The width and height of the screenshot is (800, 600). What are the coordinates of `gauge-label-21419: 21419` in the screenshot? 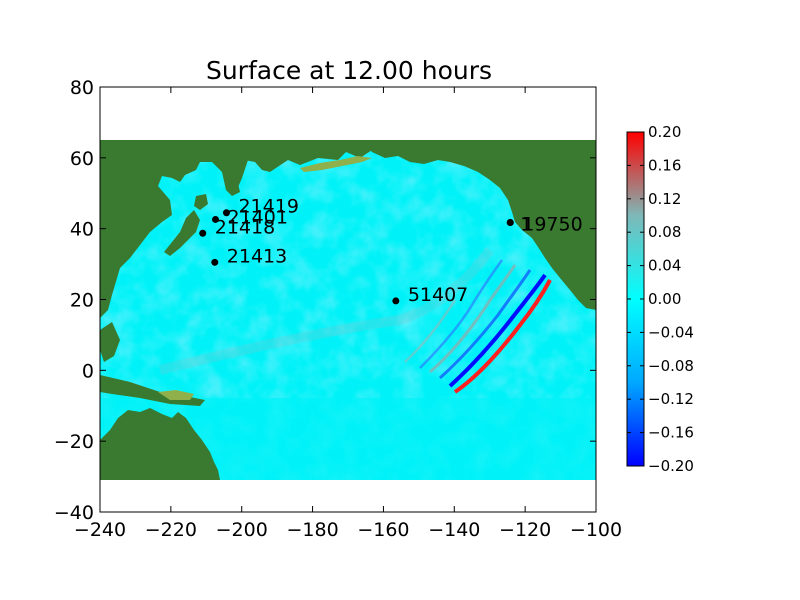 It's located at (268, 207).